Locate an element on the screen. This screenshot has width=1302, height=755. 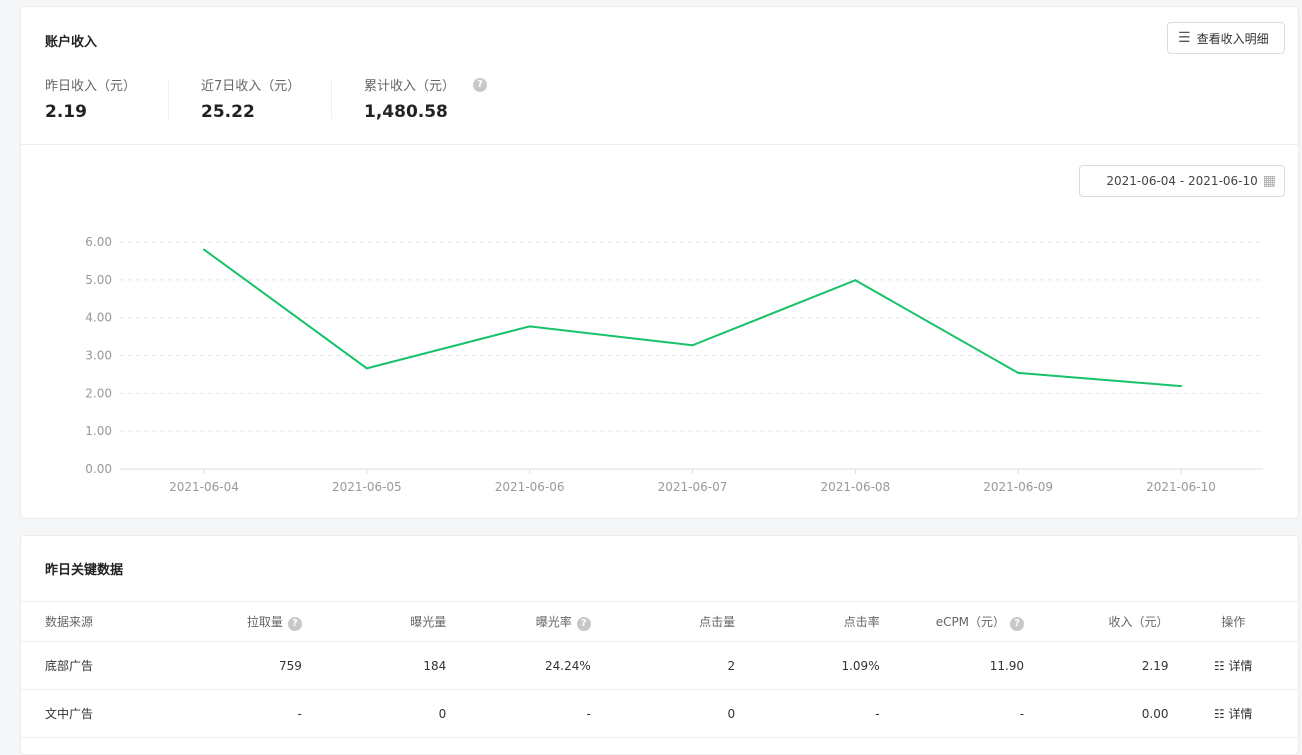
column-header: 曝光量 is located at coordinates (374, 621).